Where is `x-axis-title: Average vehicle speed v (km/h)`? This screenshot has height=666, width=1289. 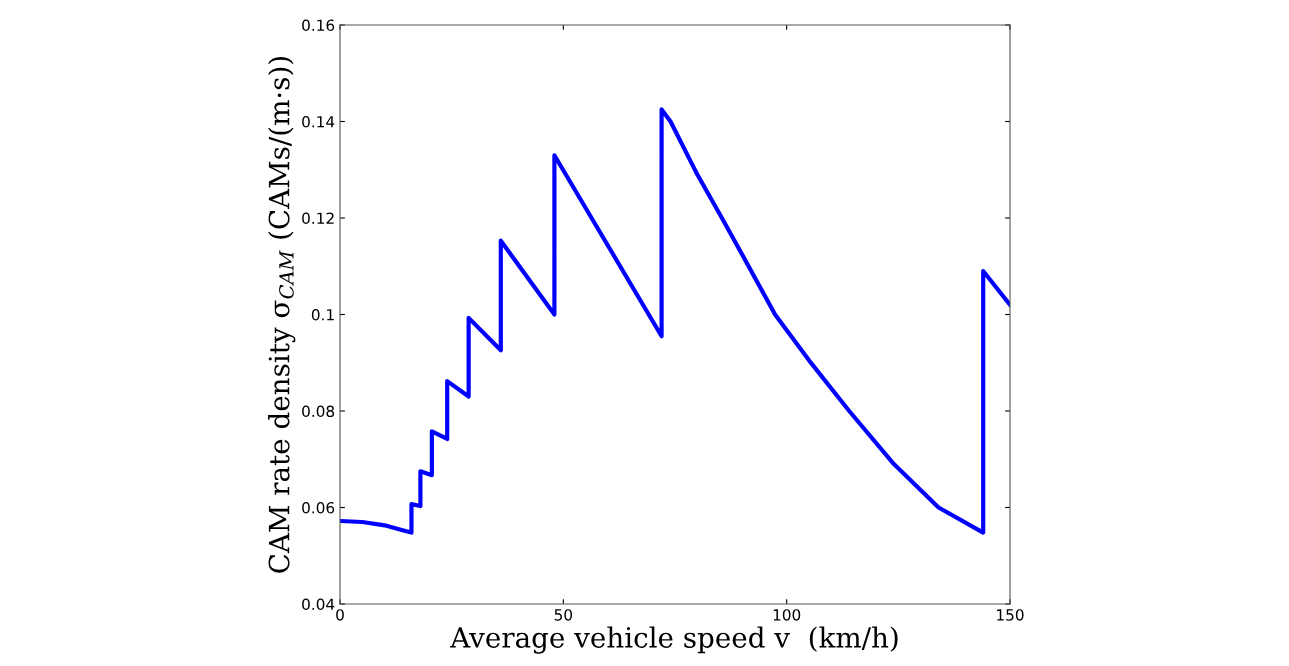 x-axis-title: Average vehicle speed v (km/h) is located at coordinates (674, 640).